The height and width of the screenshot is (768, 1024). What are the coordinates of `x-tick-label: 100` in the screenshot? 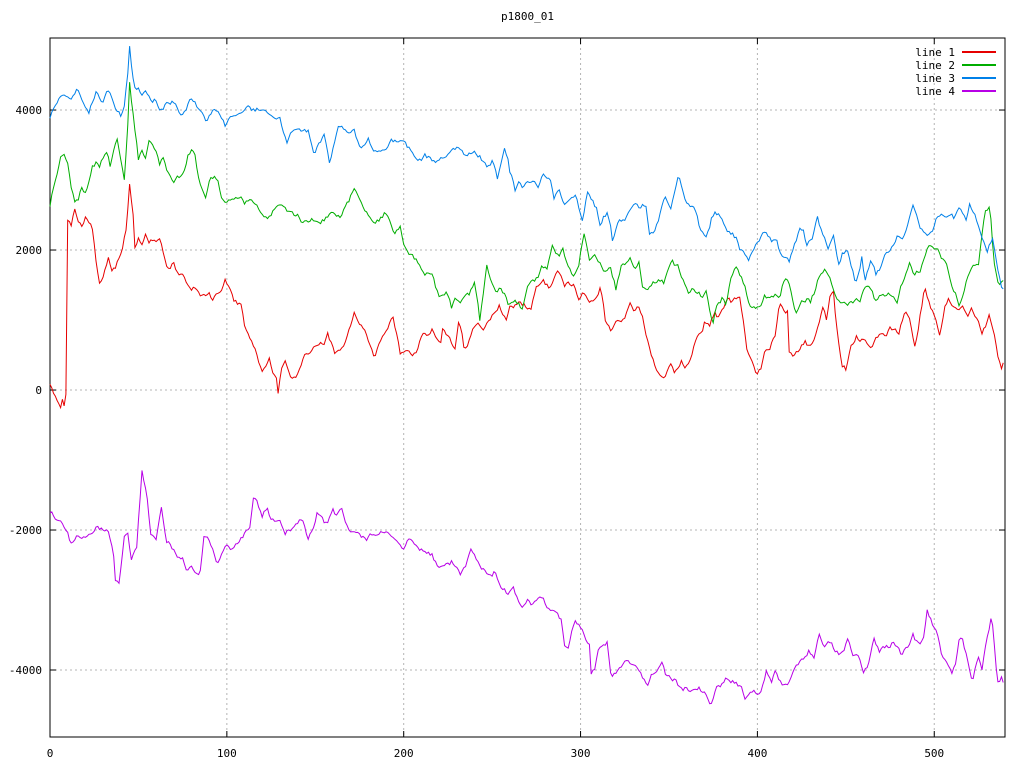 It's located at (227, 753).